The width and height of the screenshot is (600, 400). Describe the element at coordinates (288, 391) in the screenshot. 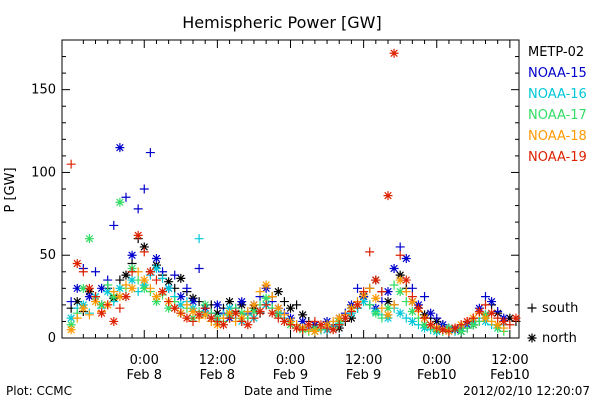

I see `x-axis-label: Date and Time` at that location.